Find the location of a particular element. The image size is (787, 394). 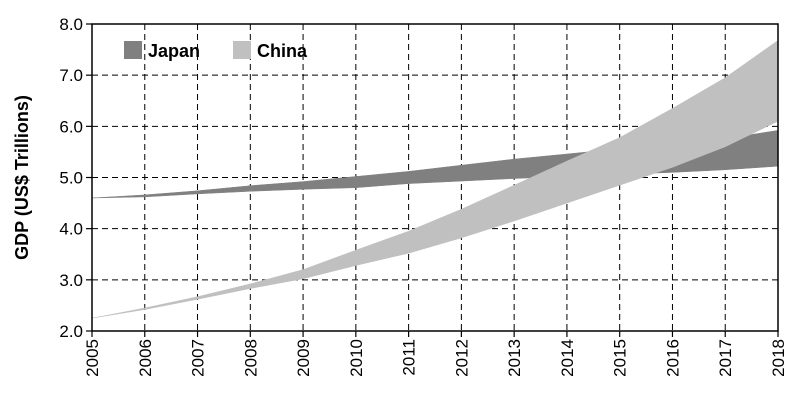

x-tick-label: 2005 is located at coordinates (92, 358).